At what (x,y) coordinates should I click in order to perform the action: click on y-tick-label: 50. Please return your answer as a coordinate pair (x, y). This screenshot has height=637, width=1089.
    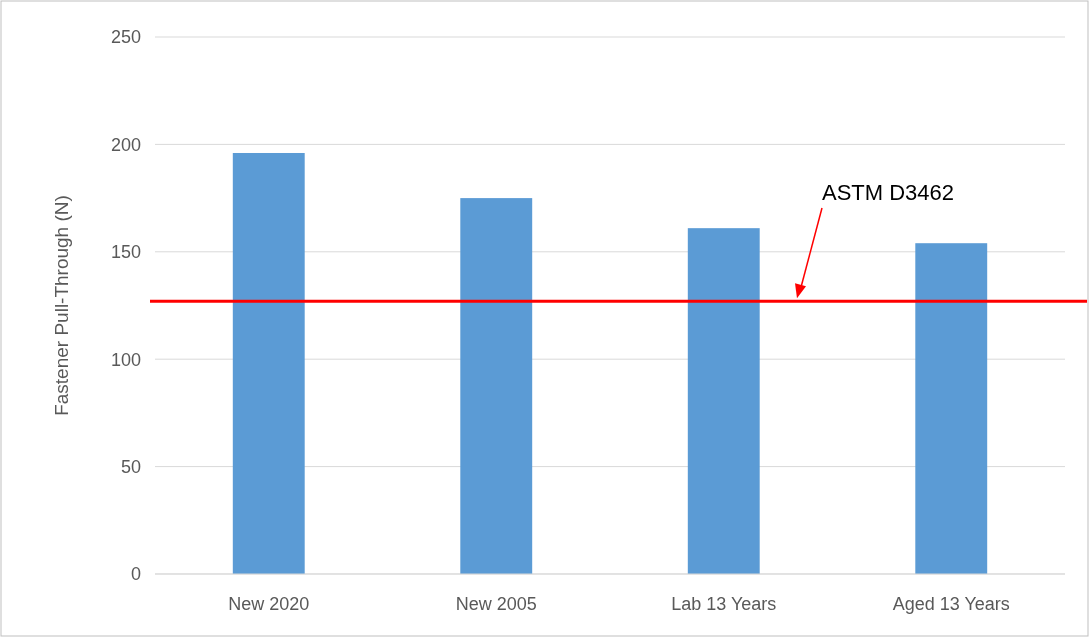
    Looking at the image, I should click on (130, 466).